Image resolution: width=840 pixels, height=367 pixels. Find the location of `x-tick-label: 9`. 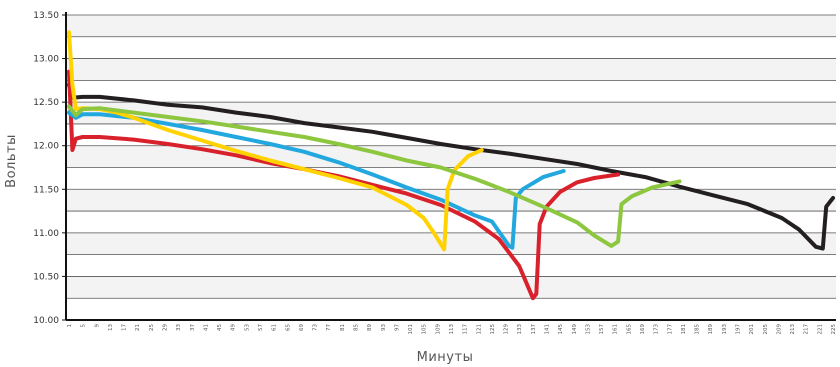

x-tick-label: 9 is located at coordinates (97, 326).